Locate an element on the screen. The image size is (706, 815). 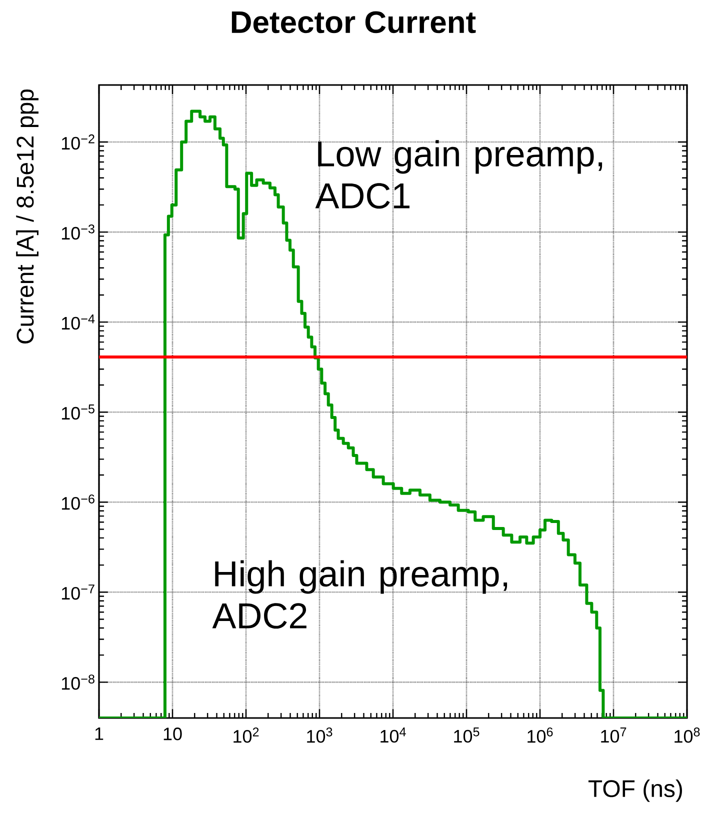
x-tick-label: 10$^{3}$ is located at coordinates (319, 735).